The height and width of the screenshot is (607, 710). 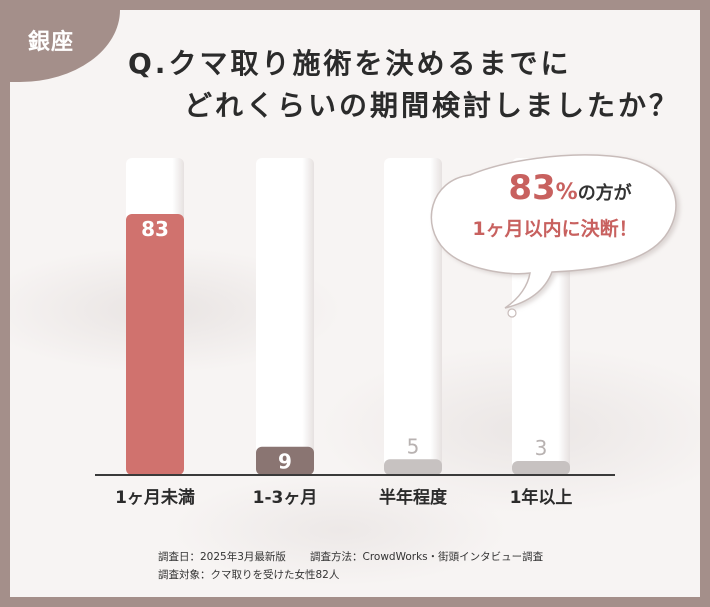 What do you see at coordinates (222, 557) in the screenshot?
I see `footer-survey-date: 調査日：2025年3月最新版` at bounding box center [222, 557].